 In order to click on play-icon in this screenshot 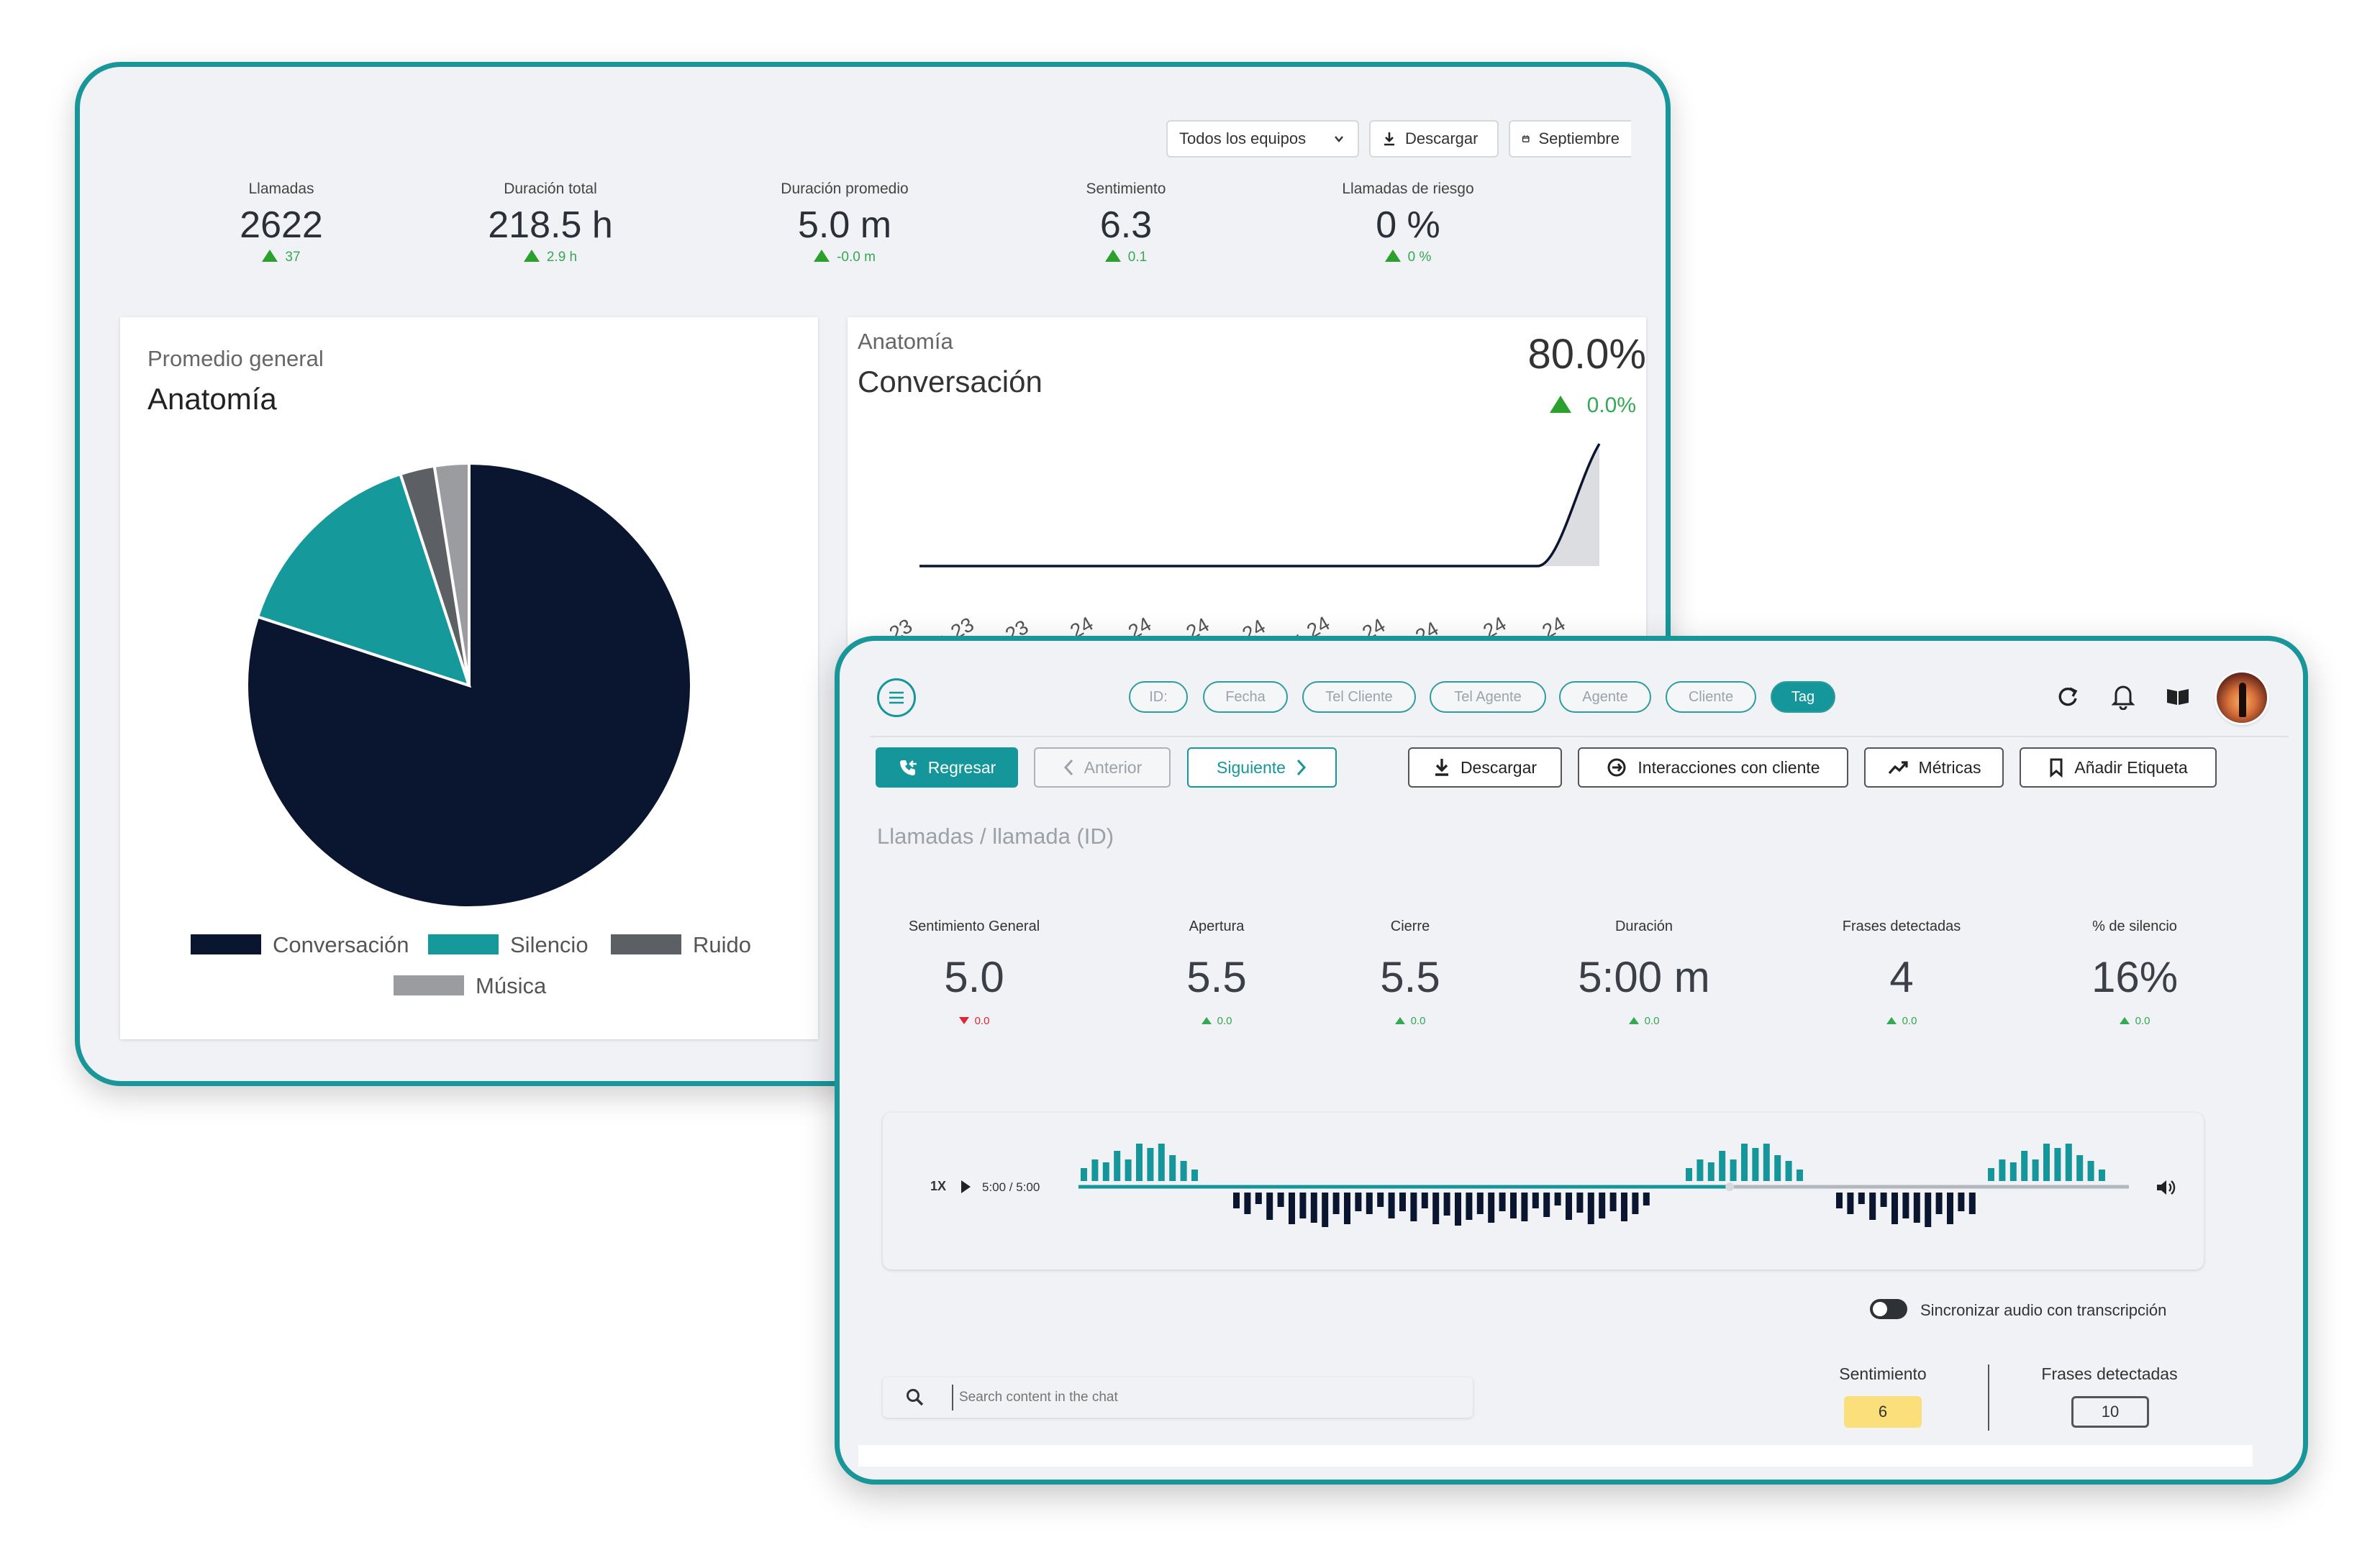, I will do `click(965, 1187)`.